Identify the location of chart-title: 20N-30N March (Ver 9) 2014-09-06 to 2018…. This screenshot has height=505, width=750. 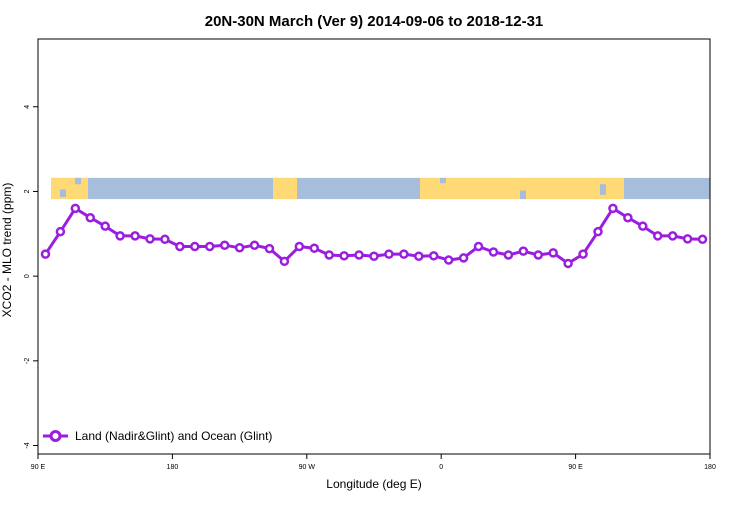
(374, 21).